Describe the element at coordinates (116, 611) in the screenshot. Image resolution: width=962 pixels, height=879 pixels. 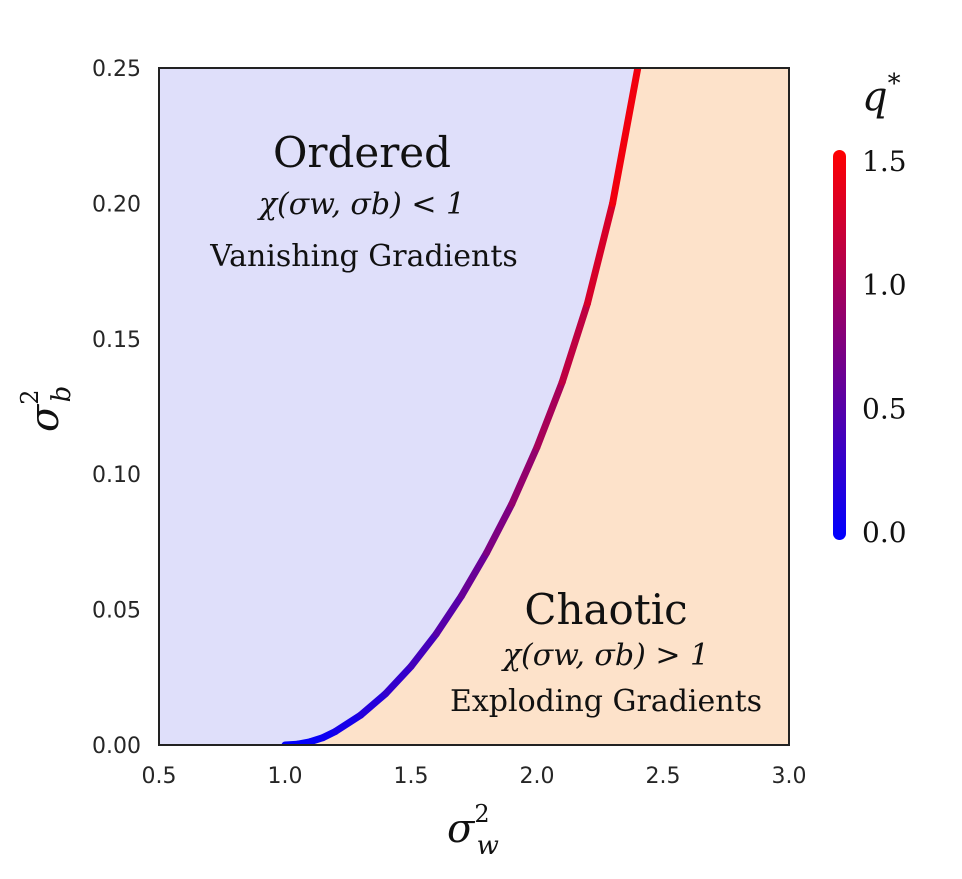
I see `y-tick-label: 0.05` at that location.